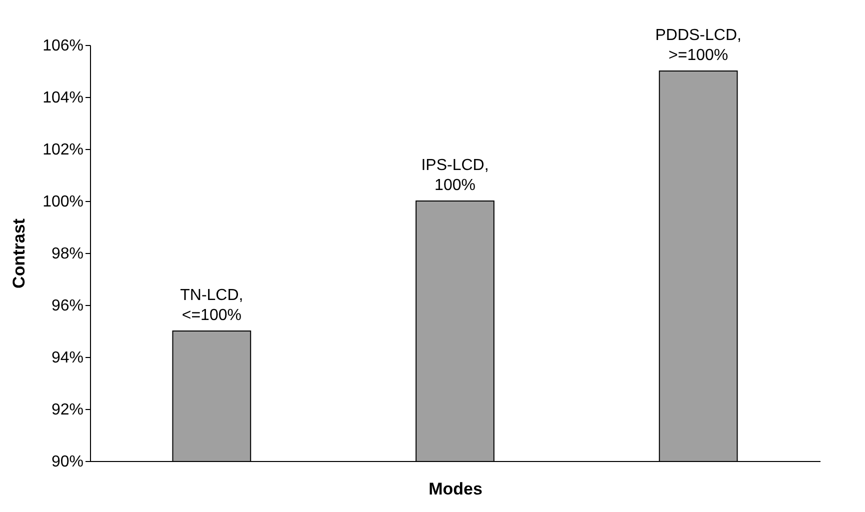  What do you see at coordinates (67, 254) in the screenshot?
I see `y-tick-label: 98%` at bounding box center [67, 254].